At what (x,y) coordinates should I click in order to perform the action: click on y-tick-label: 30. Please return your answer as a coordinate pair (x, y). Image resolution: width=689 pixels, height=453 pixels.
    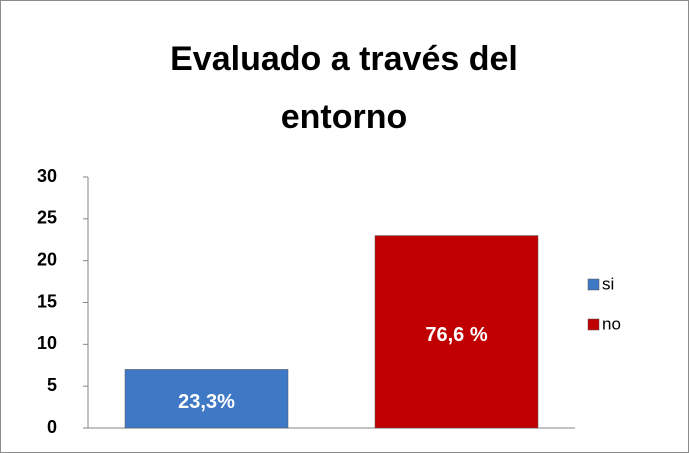
    Looking at the image, I should click on (47, 176).